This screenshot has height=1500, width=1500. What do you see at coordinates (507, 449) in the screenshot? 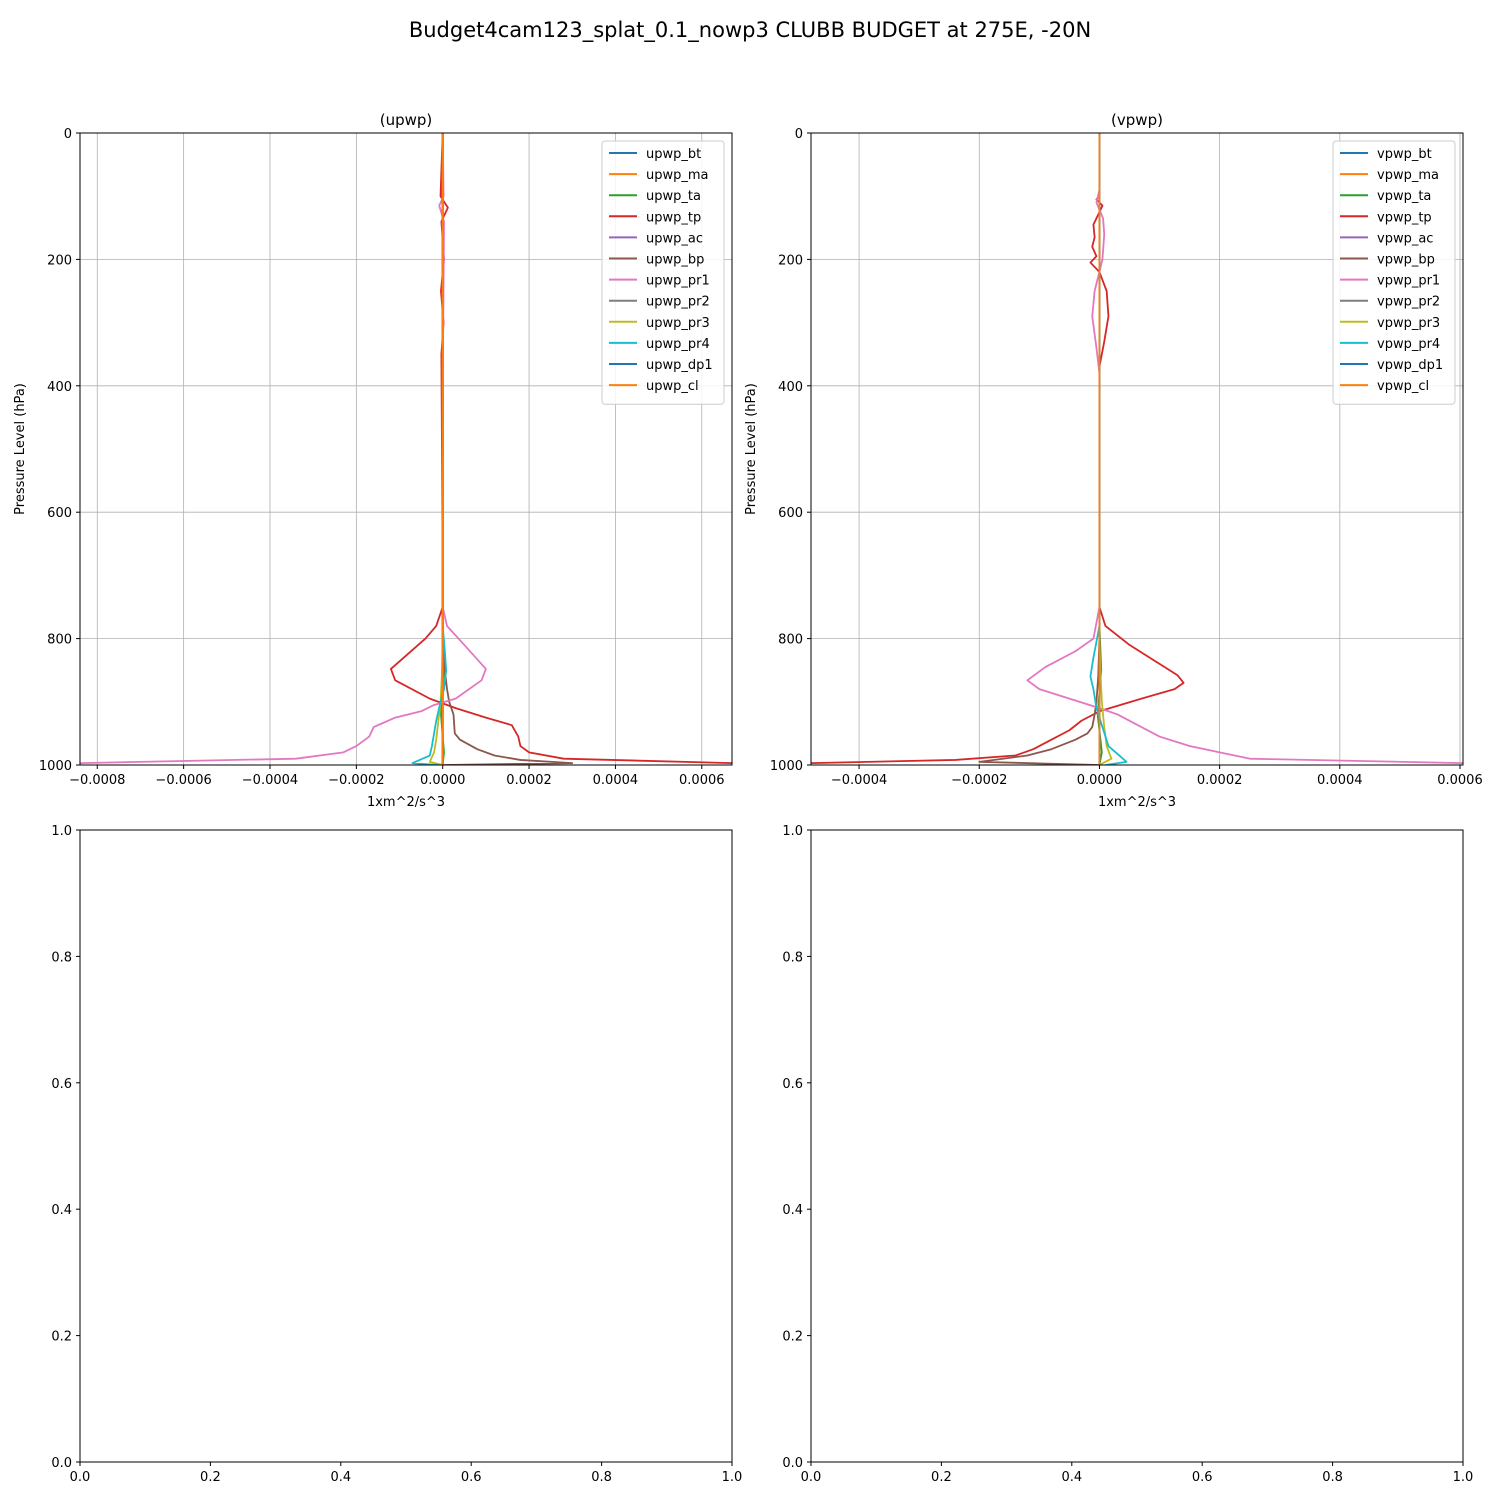
I see `series-line-upwp_bp` at bounding box center [507, 449].